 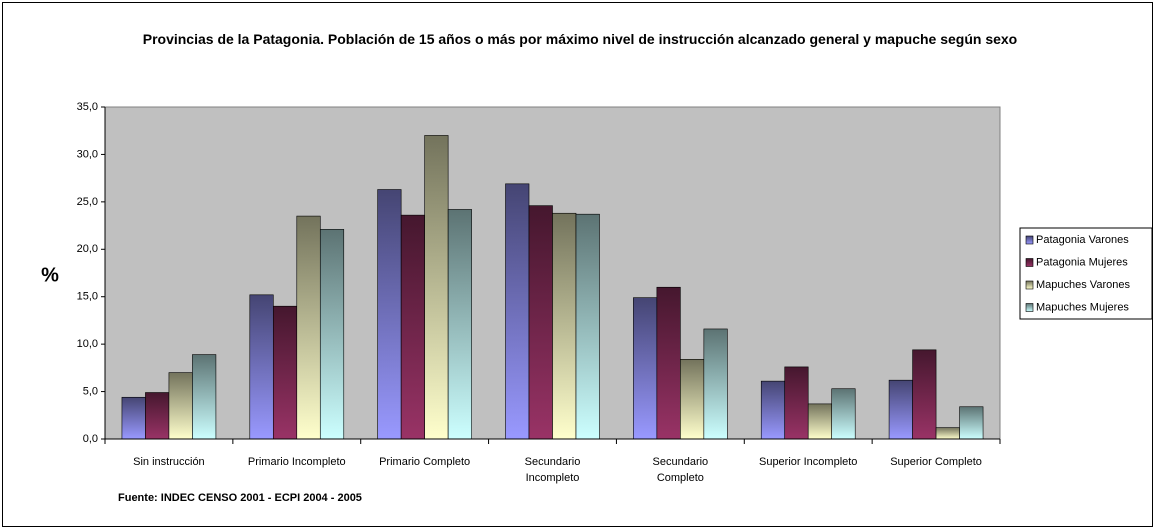 I want to click on y-tick-label: 20,0, so click(x=87, y=249).